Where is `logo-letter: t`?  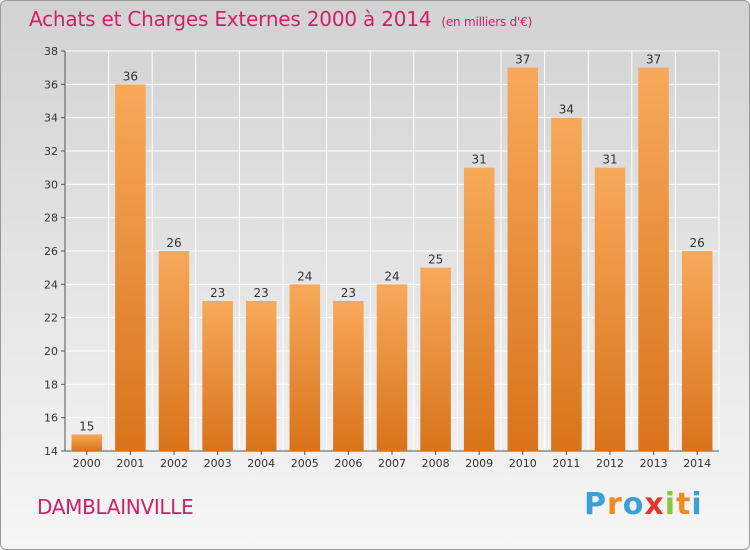 logo-letter: t is located at coordinates (684, 504).